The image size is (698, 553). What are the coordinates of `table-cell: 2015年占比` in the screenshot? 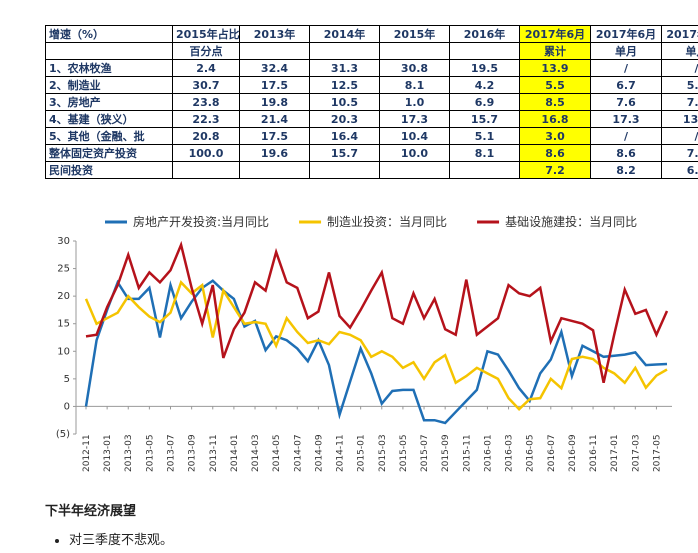 It's located at (206, 34).